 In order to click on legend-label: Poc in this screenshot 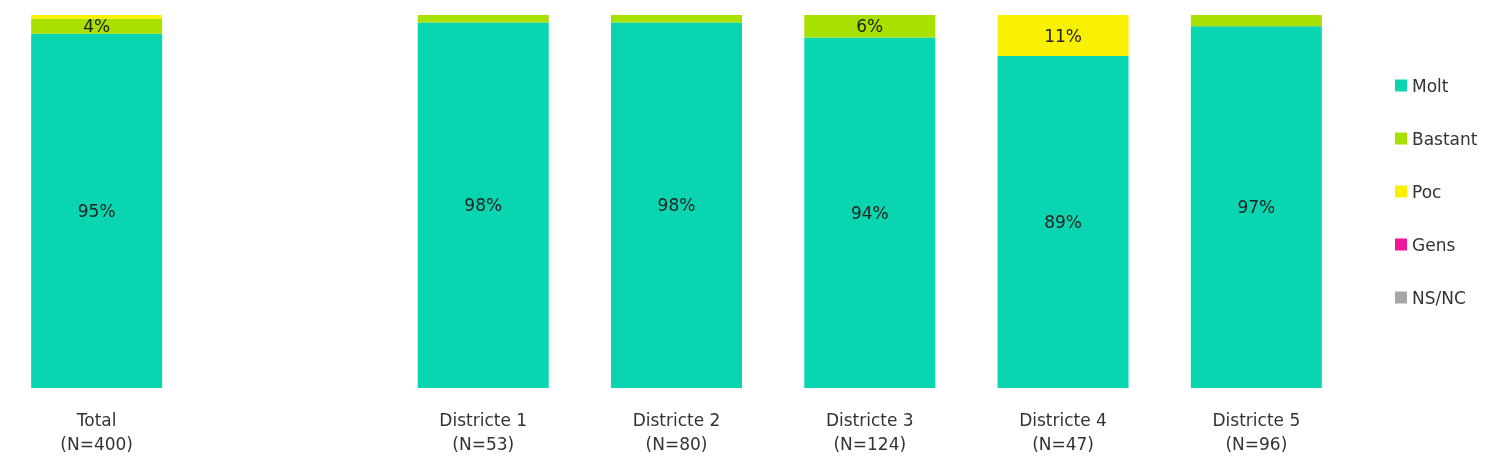, I will do `click(1427, 191)`.